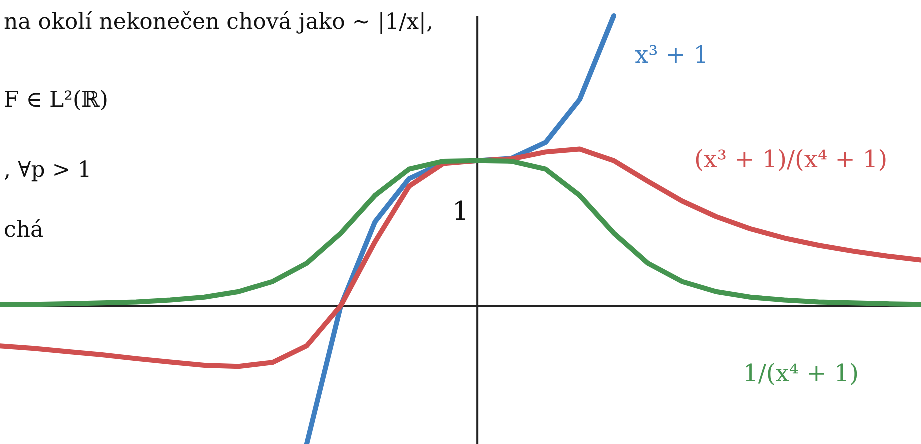 This screenshot has width=921, height=444. Describe the element at coordinates (801, 374) in the screenshot. I see `text: 1/(x⁴ + 1)` at that location.